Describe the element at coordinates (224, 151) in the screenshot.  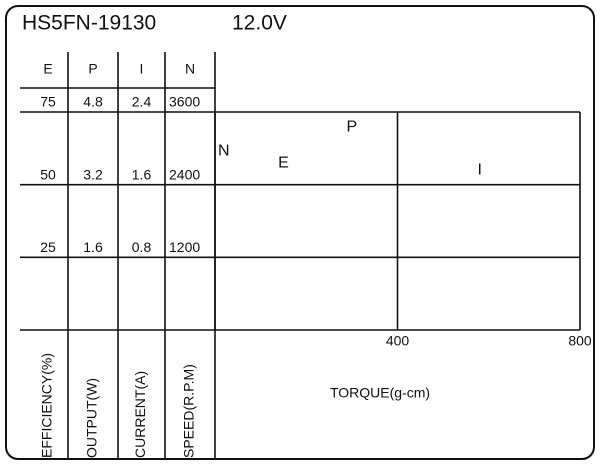
I see `series-label: N` at that location.